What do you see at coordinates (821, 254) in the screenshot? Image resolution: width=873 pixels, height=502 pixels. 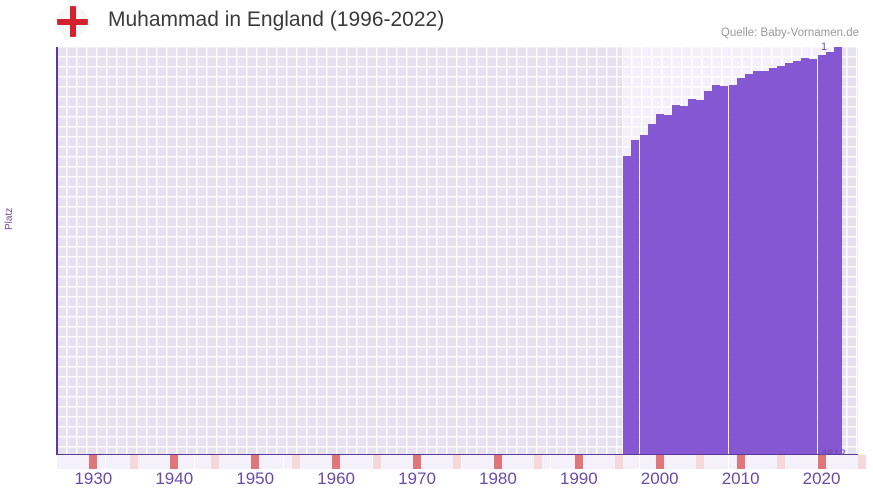 I see `bar-2020` at bounding box center [821, 254].